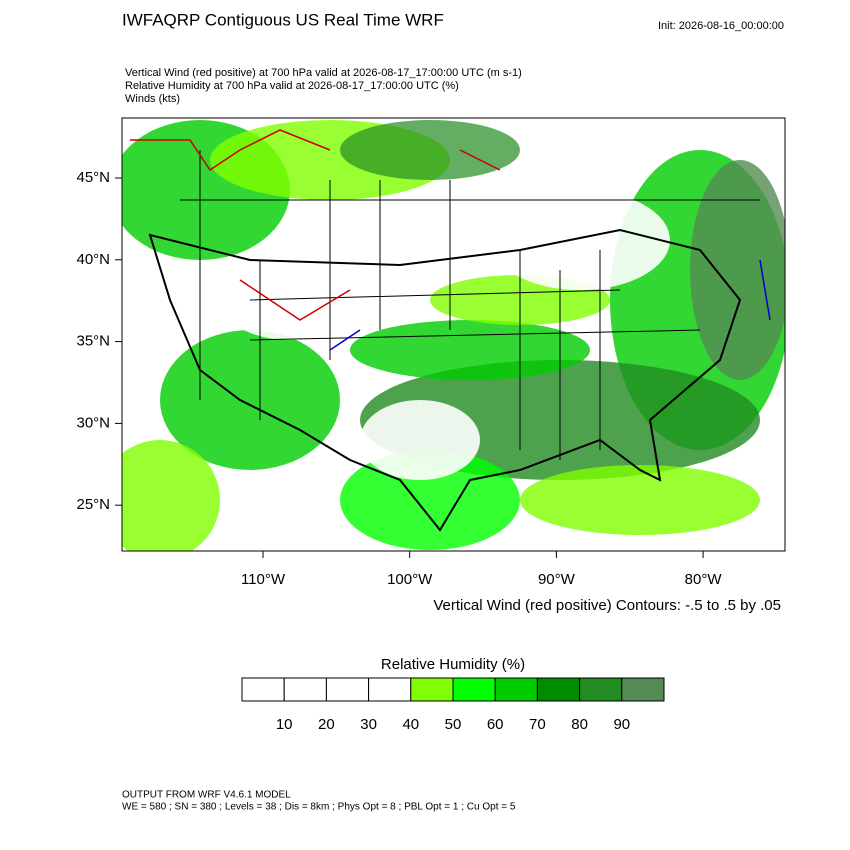 The image size is (850, 850). Describe the element at coordinates (93, 422) in the screenshot. I see `lat-tick-label: 30°N` at that location.